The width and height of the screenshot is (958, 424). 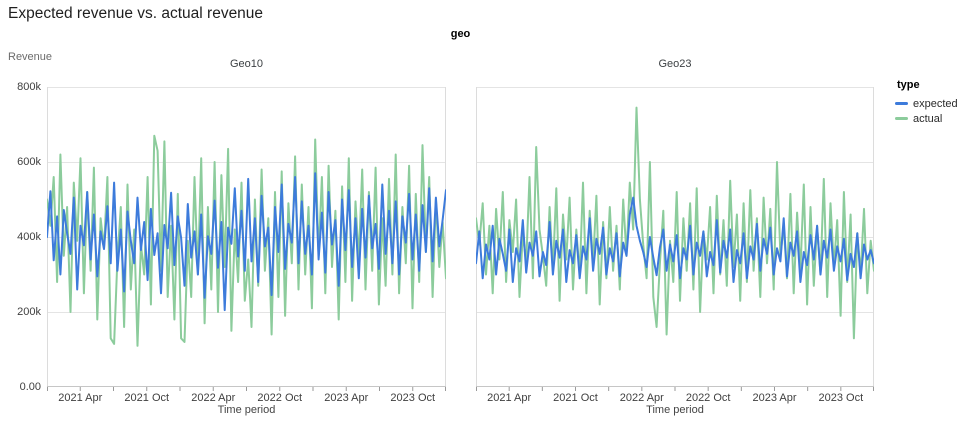 I want to click on y-tick-label: 800k, so click(x=29, y=87).